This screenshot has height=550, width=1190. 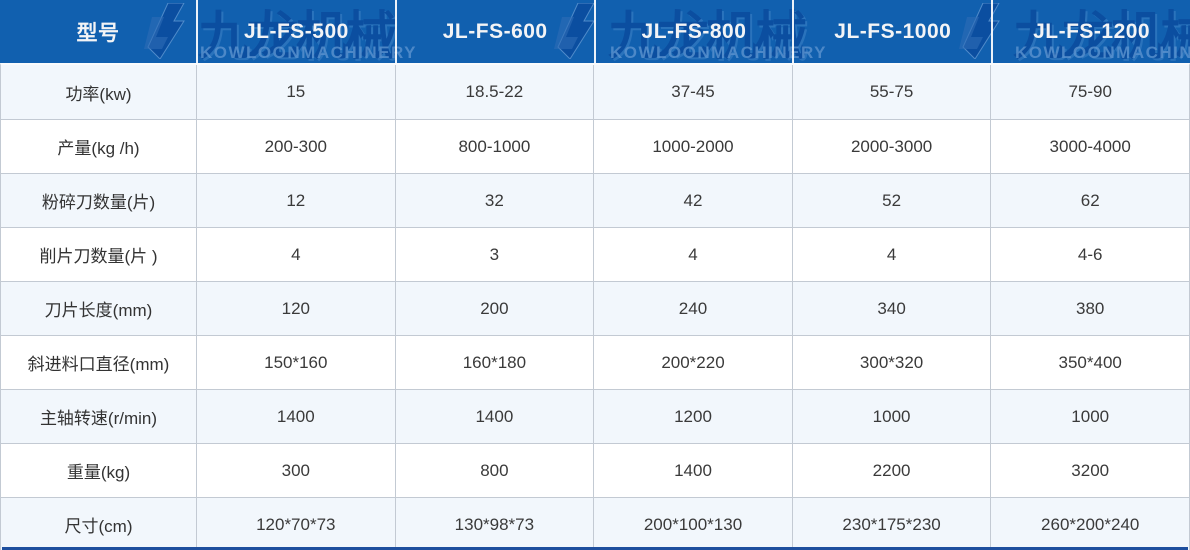 I want to click on value-cell: 200*100*130, so click(x=692, y=524).